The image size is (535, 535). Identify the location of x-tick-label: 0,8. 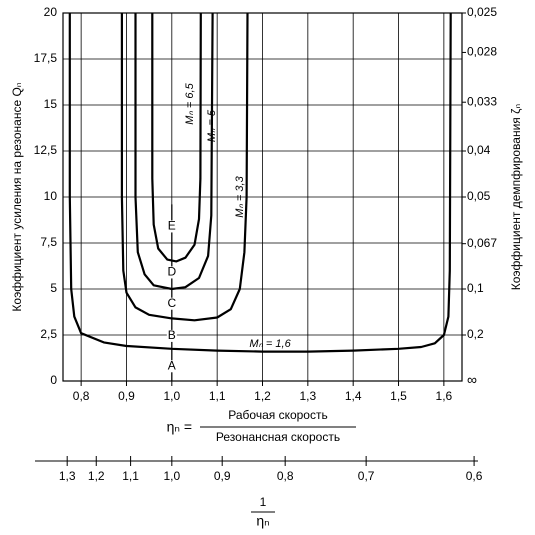
(81, 396).